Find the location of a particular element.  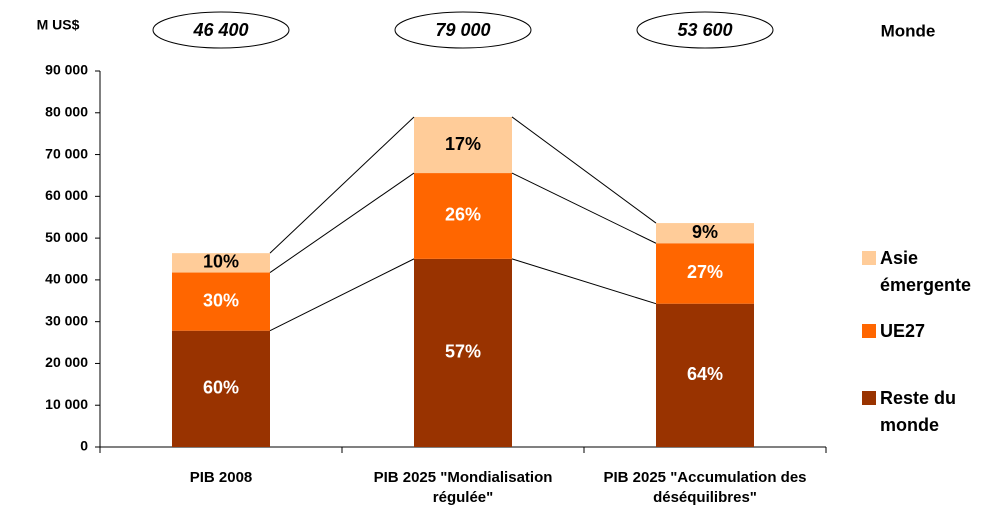

y-tick-label: 60 000 is located at coordinates (66, 195).